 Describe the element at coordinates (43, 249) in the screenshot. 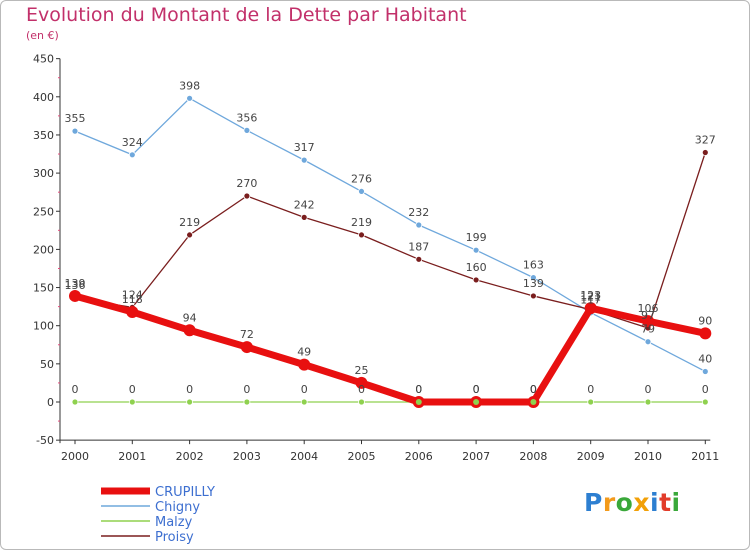

I see `y-tick-label: 200` at that location.